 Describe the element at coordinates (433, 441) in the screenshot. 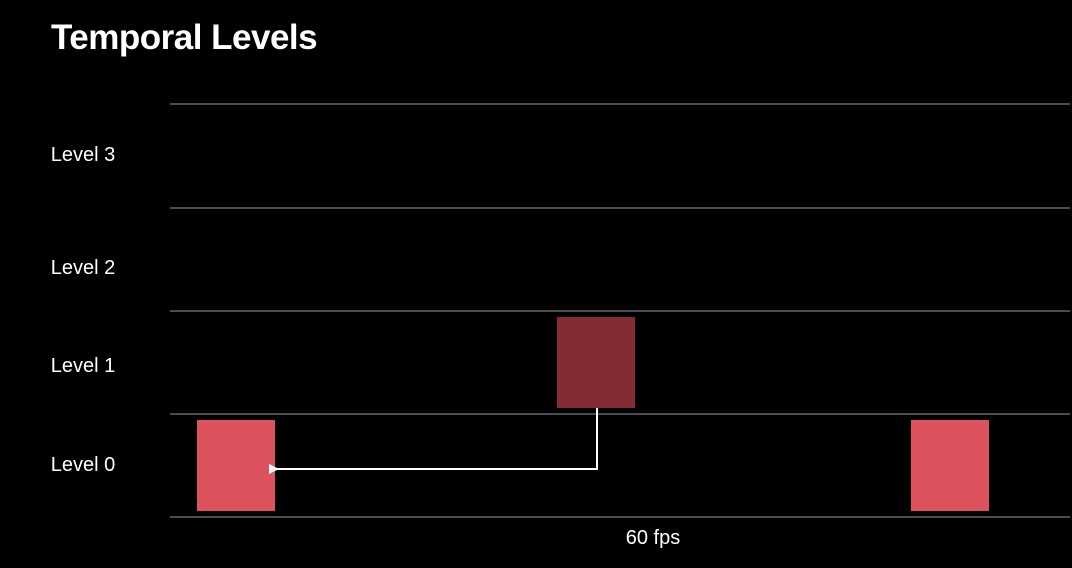

I see `reference-arrow` at that location.